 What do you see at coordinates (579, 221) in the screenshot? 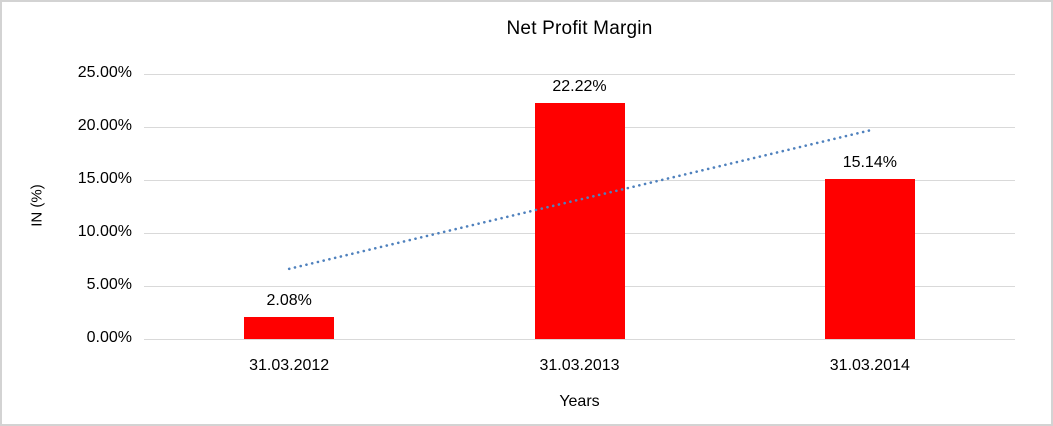
I see `bar-31.03.2013` at bounding box center [579, 221].